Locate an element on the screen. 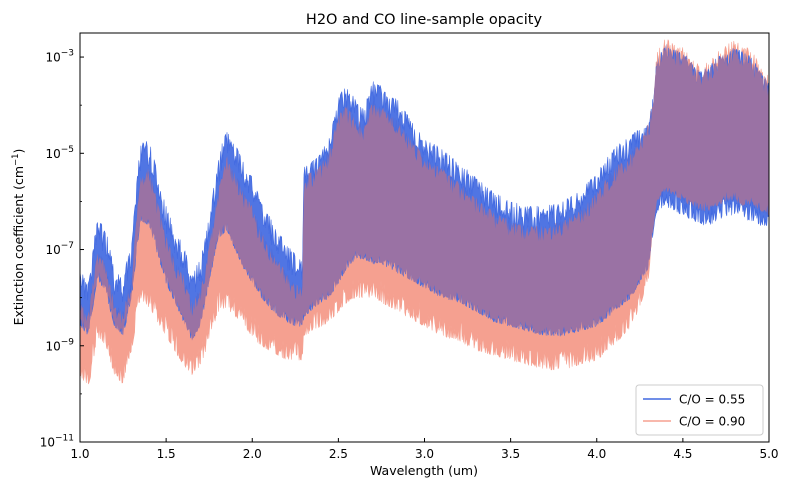 The width and height of the screenshot is (790, 490). y-axis-label: Extinction coefficient (cm−1) is located at coordinates (18, 237).